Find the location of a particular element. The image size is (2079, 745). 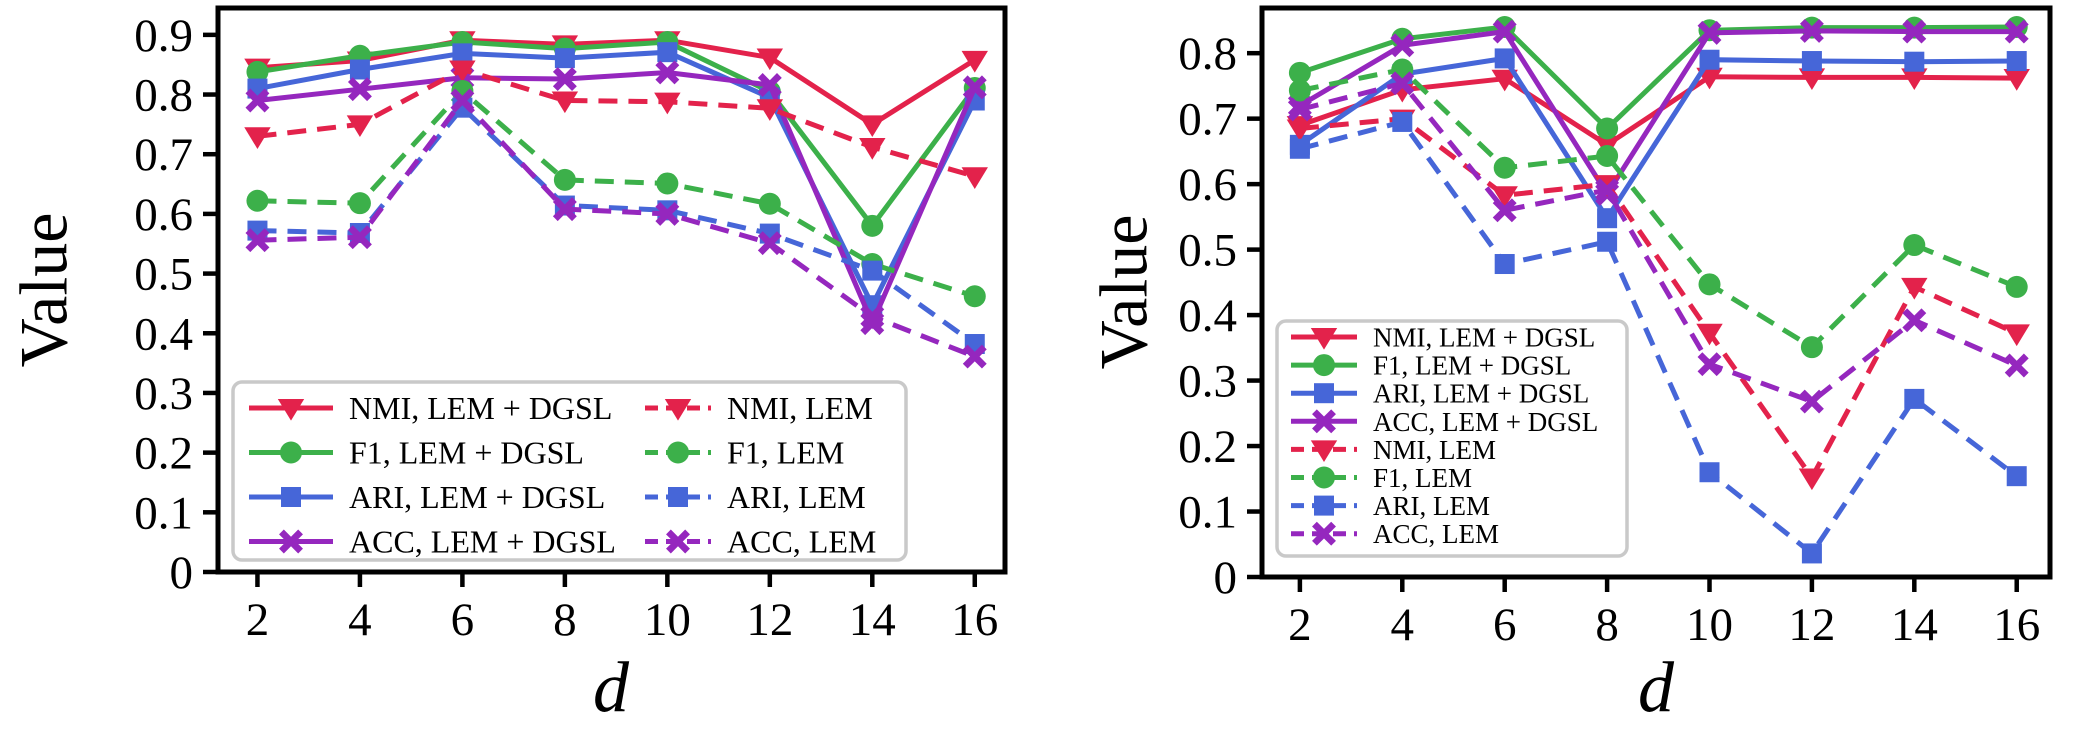

series-acc-lem is located at coordinates (616, 228).